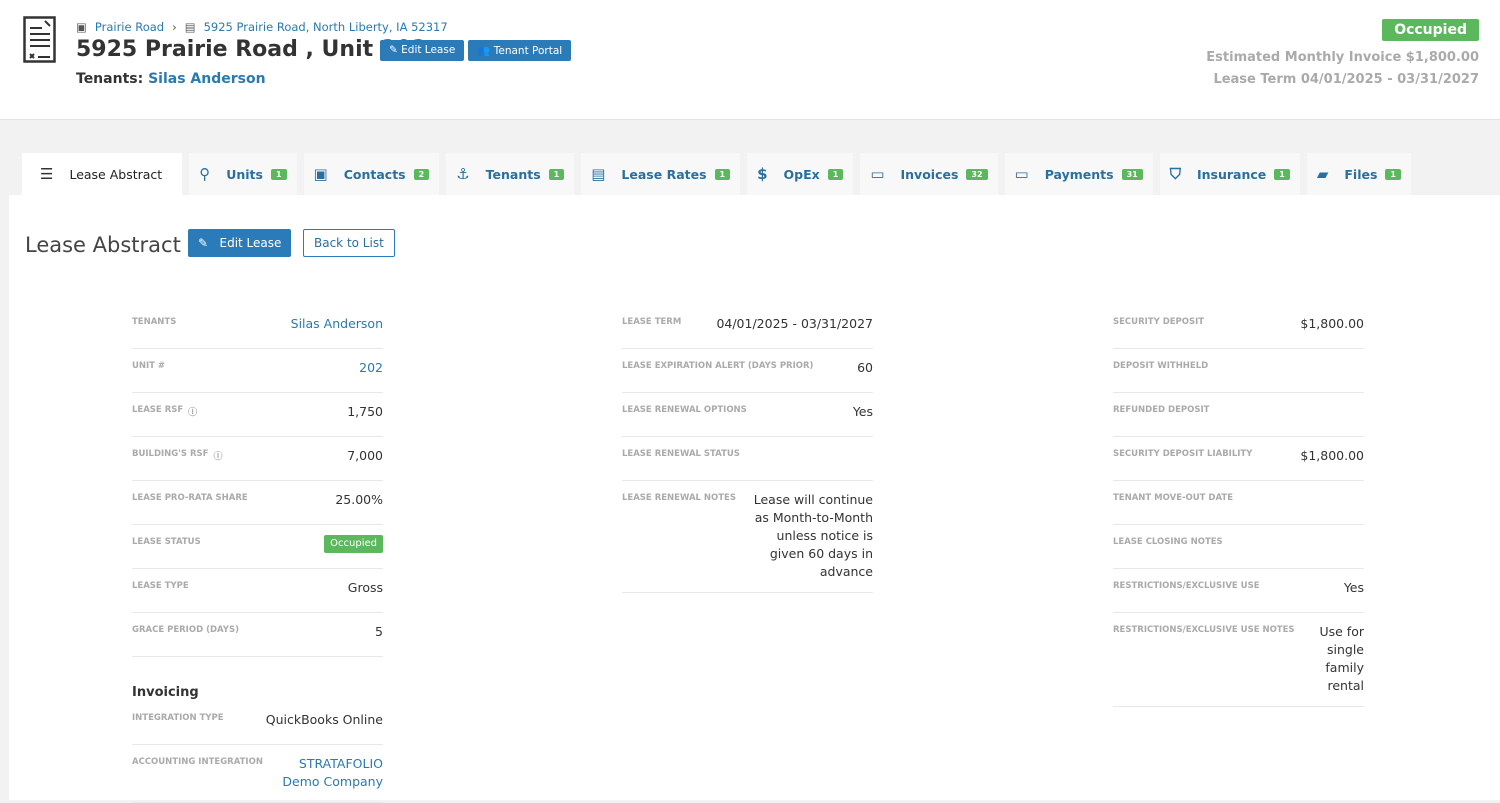 The height and width of the screenshot is (803, 1500). What do you see at coordinates (1159, 322) in the screenshot?
I see `field-label: Security Deposit` at bounding box center [1159, 322].